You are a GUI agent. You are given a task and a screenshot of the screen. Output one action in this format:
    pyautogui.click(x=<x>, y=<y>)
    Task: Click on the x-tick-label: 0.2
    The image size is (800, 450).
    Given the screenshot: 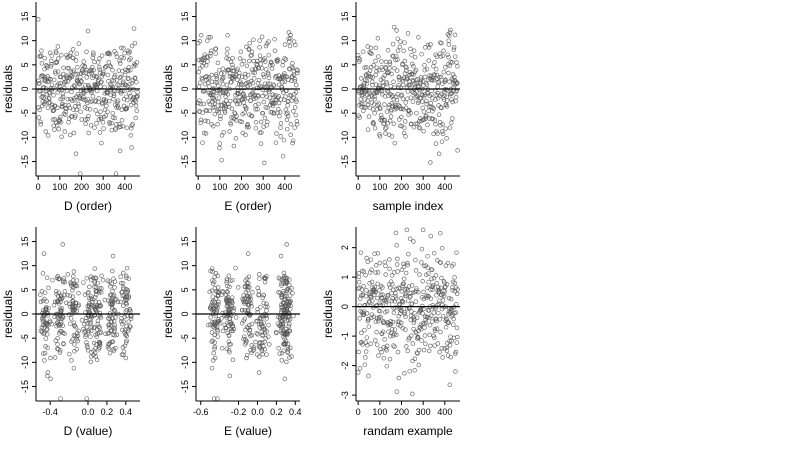 What is the action you would take?
    pyautogui.click(x=276, y=412)
    